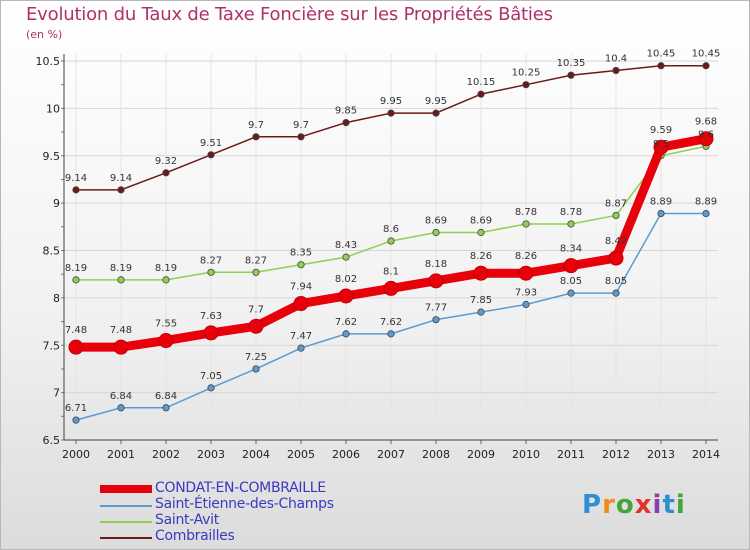 The image size is (750, 550). What do you see at coordinates (256, 309) in the screenshot?
I see `data-label-condat-en-combraille: 7.7` at bounding box center [256, 309].